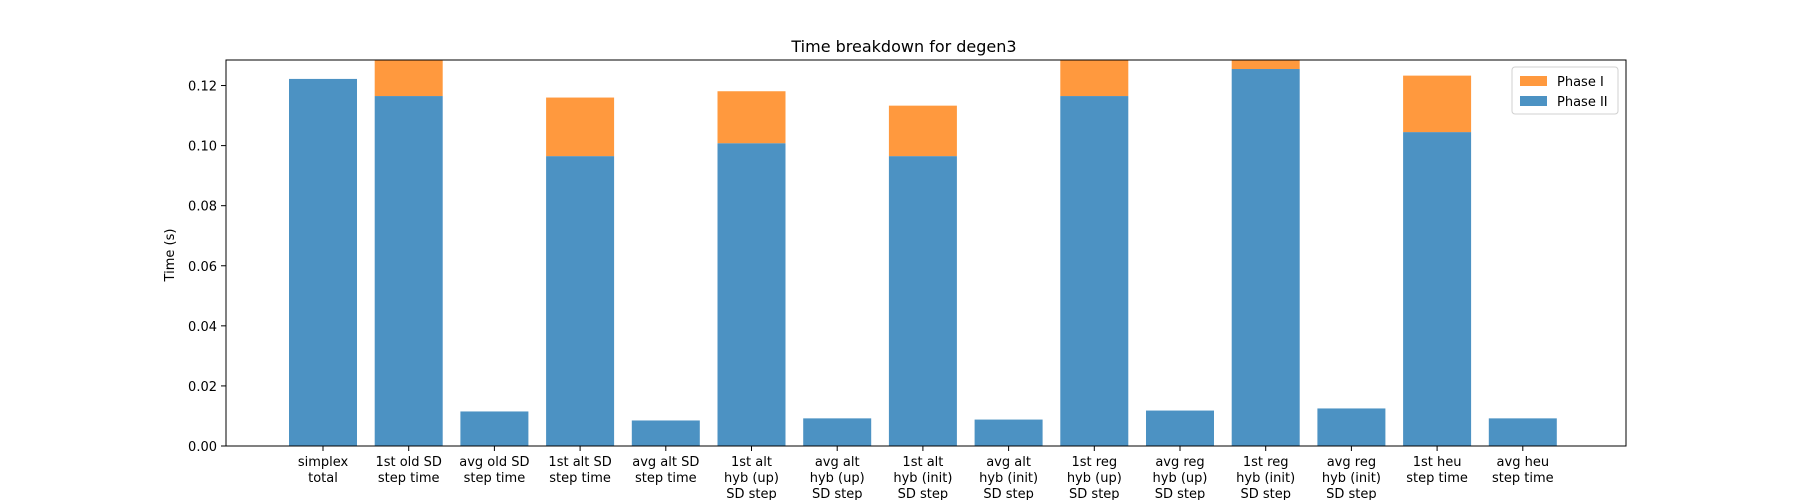 This screenshot has width=1800, height=504. What do you see at coordinates (323, 470) in the screenshot?
I see `x-tick-label: simplex total` at bounding box center [323, 470].